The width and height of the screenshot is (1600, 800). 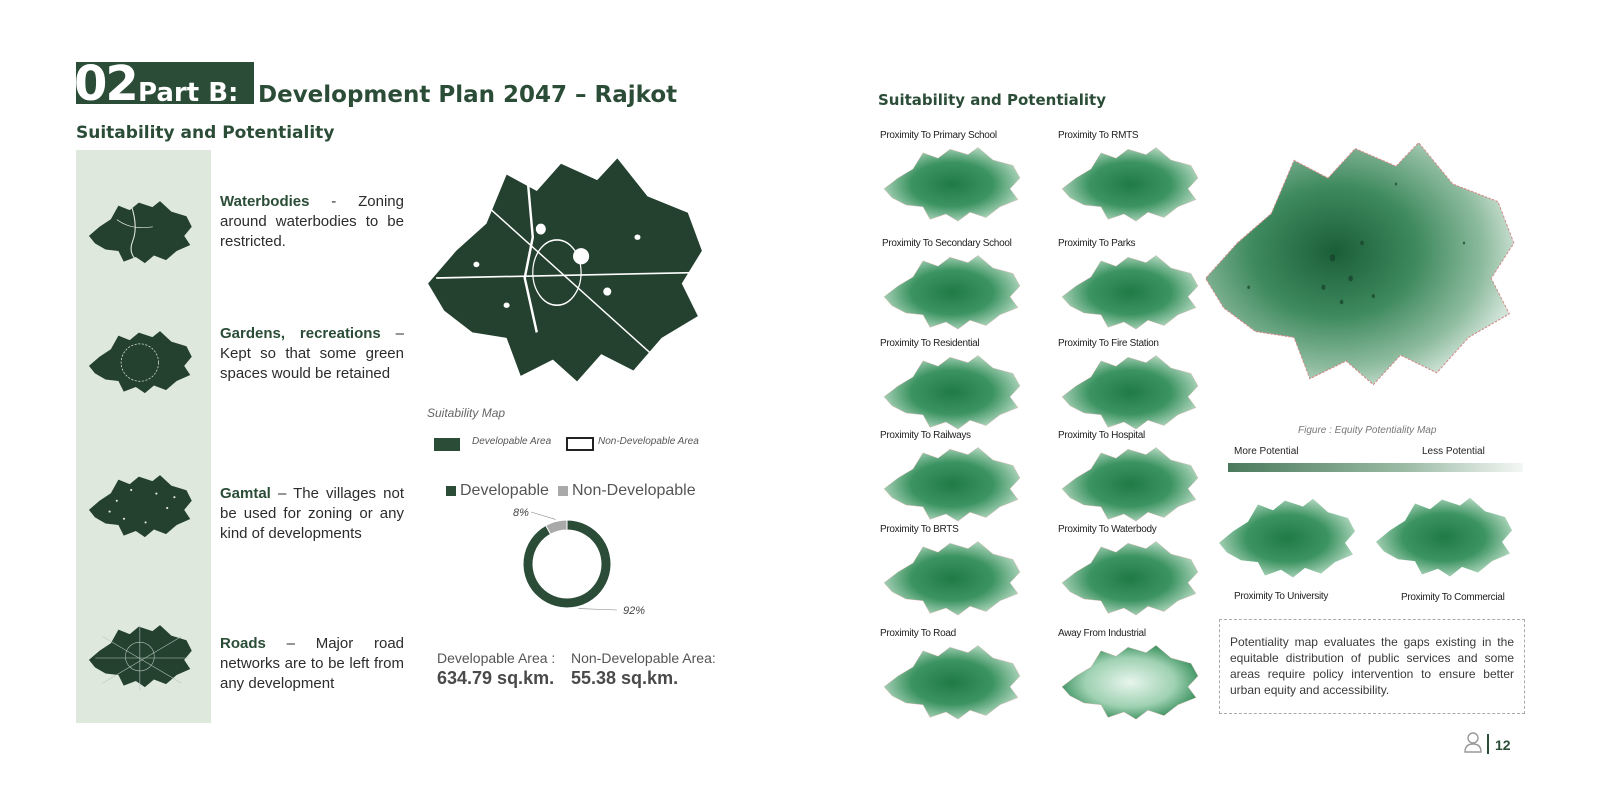 I want to click on user-icon, so click(x=1473, y=742).